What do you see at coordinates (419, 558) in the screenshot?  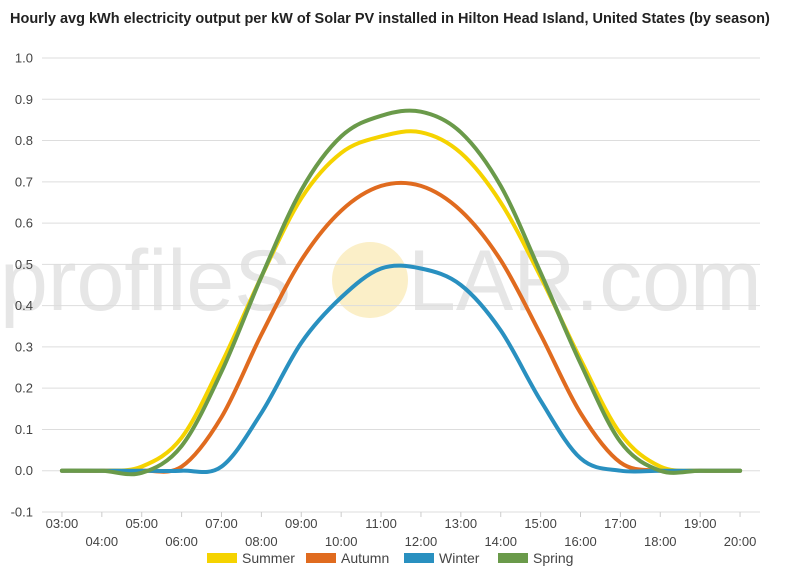 I see `legend-swatch-winter` at bounding box center [419, 558].